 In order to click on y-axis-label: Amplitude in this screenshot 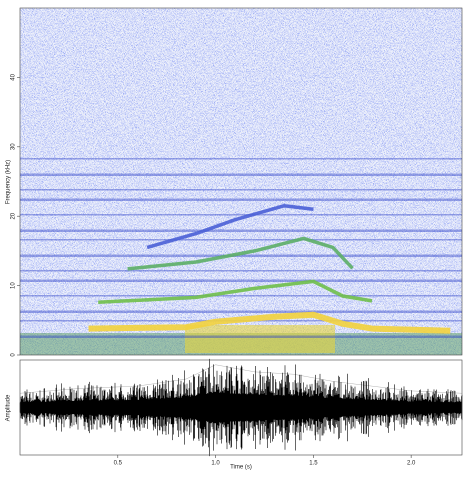, I will do `click(9, 407)`.